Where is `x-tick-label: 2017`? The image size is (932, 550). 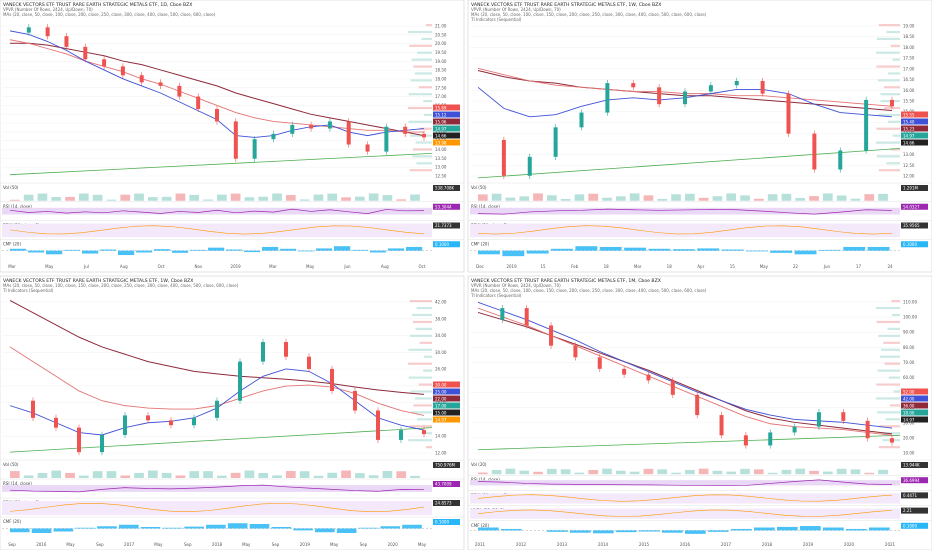
x-tick-label: 2017 is located at coordinates (726, 544).